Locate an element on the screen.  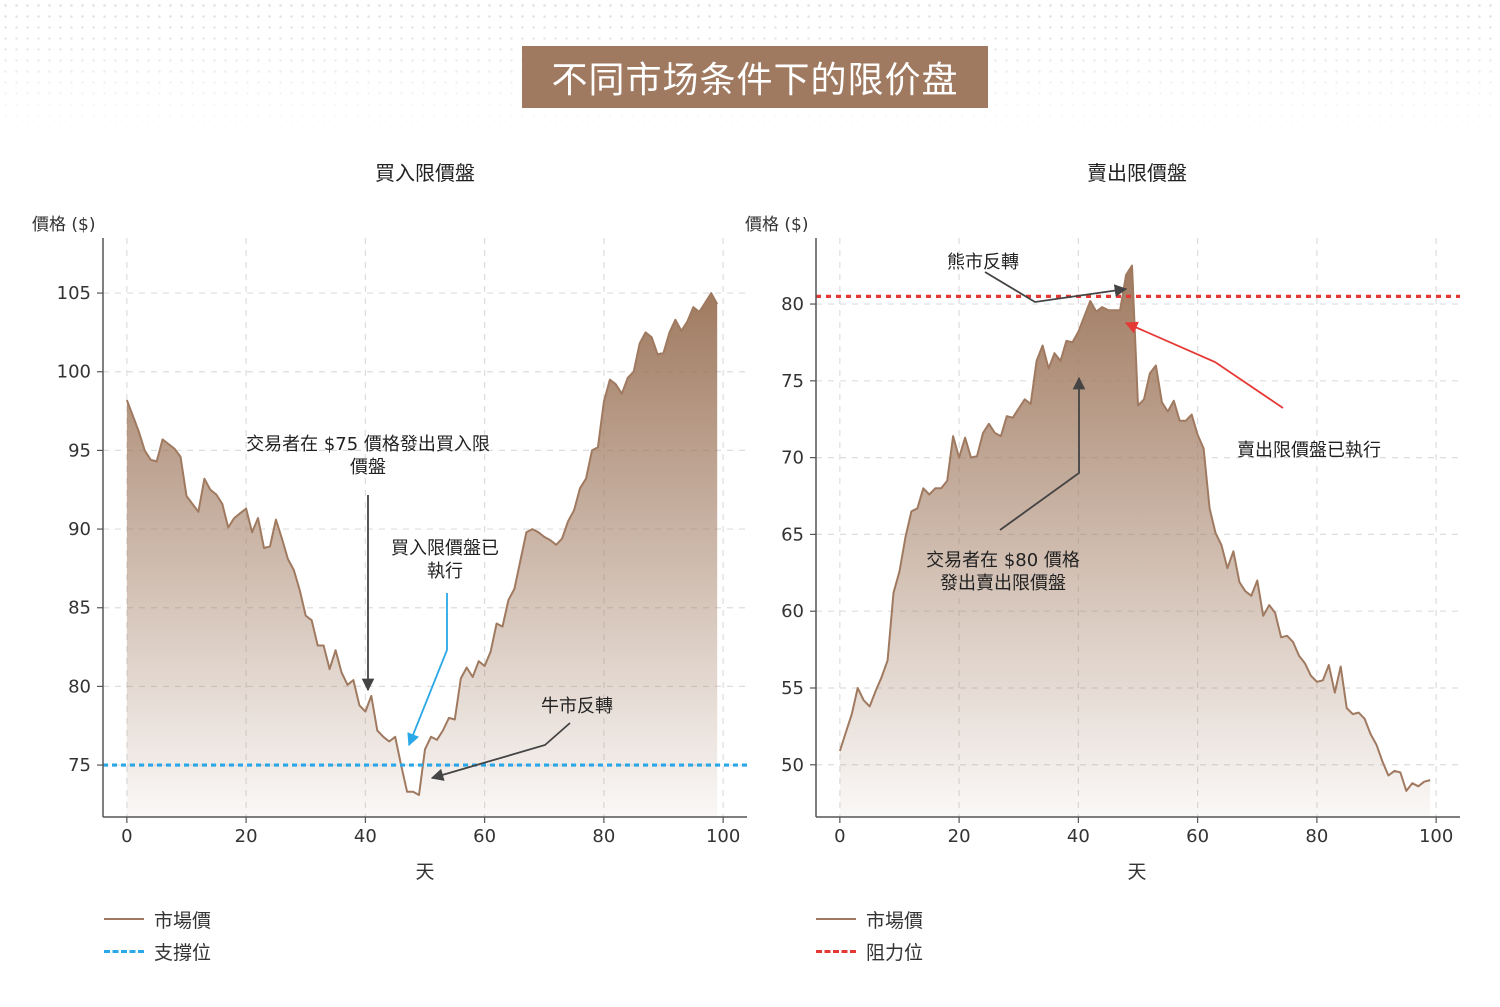
legend-label: 支撐位 is located at coordinates (183, 952).